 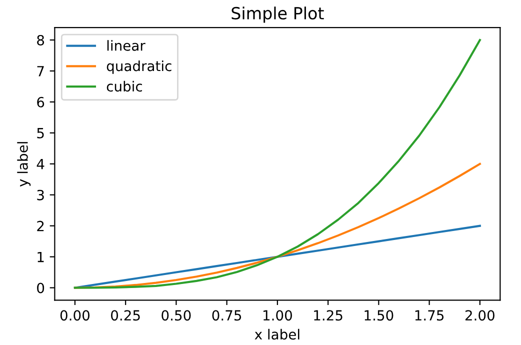 What do you see at coordinates (227, 315) in the screenshot?
I see `x-tick-label: 0.75` at bounding box center [227, 315].